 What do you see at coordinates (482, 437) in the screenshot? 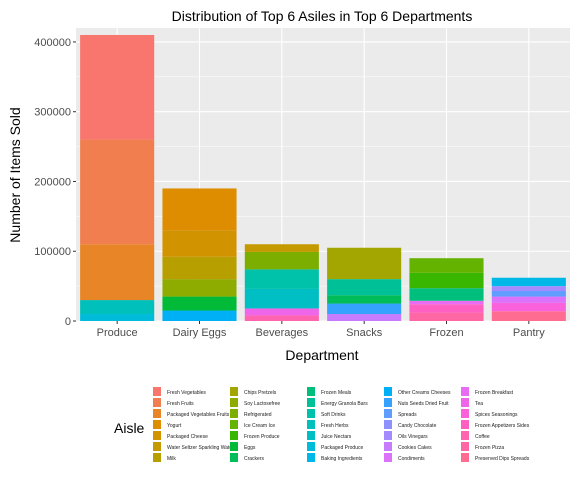
I see `legend-label: Coffee` at bounding box center [482, 437].